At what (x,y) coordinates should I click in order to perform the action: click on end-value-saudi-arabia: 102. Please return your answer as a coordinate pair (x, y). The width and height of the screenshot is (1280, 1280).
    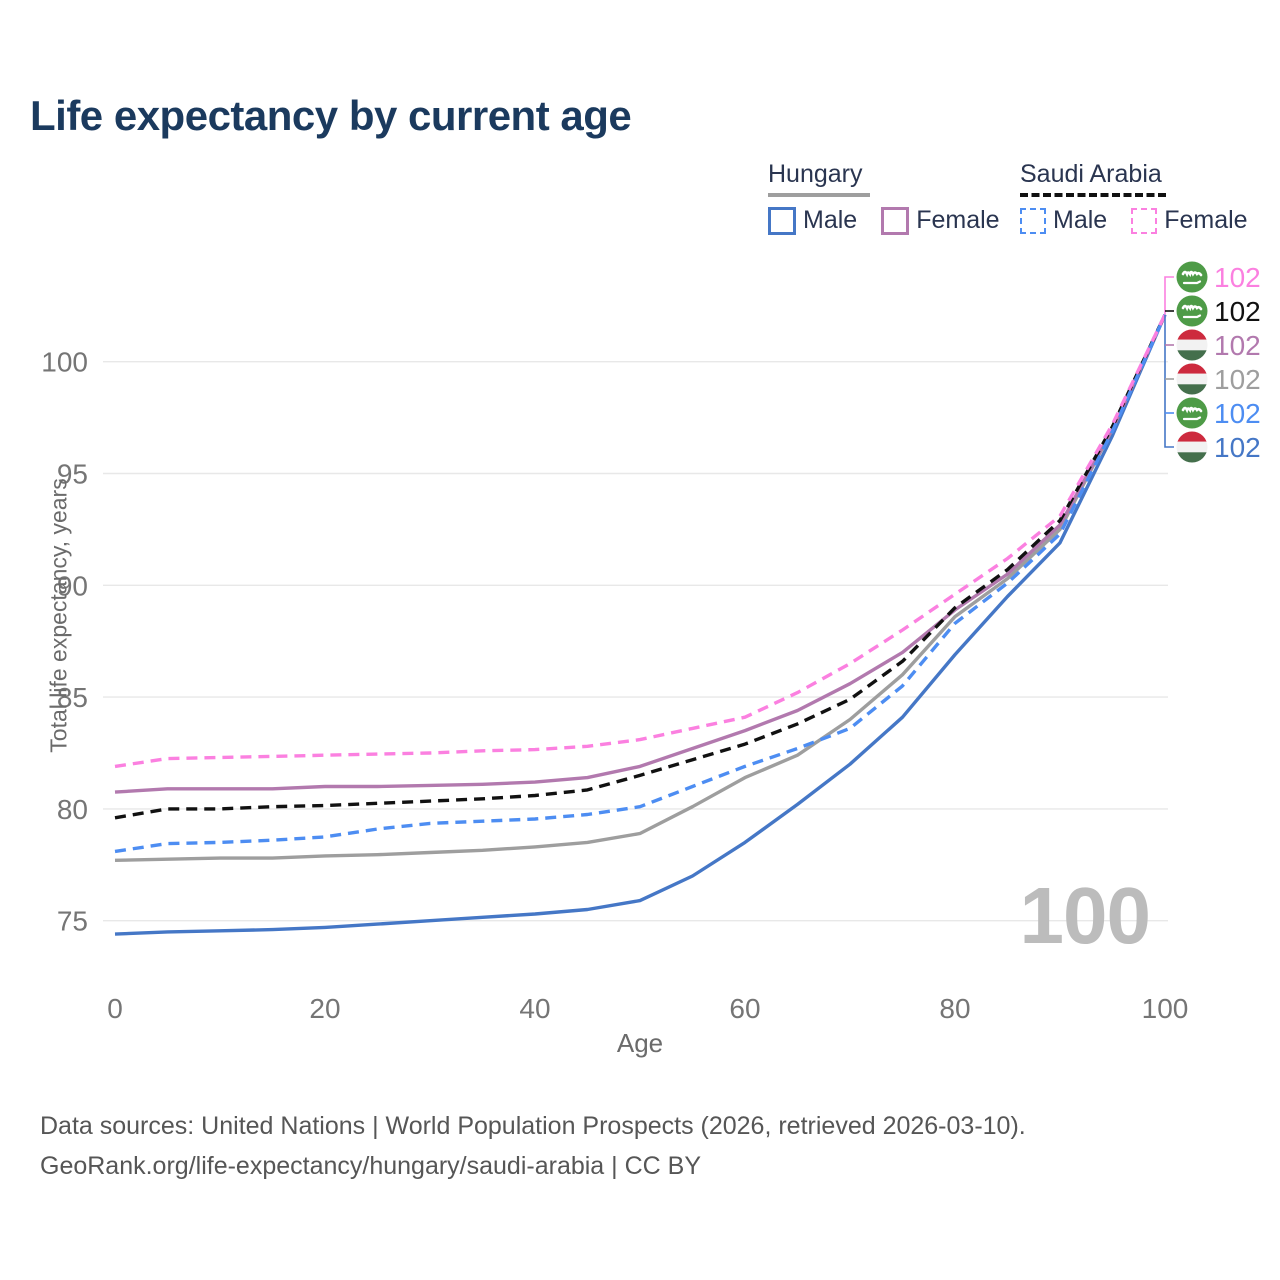
    Looking at the image, I should click on (1237, 311).